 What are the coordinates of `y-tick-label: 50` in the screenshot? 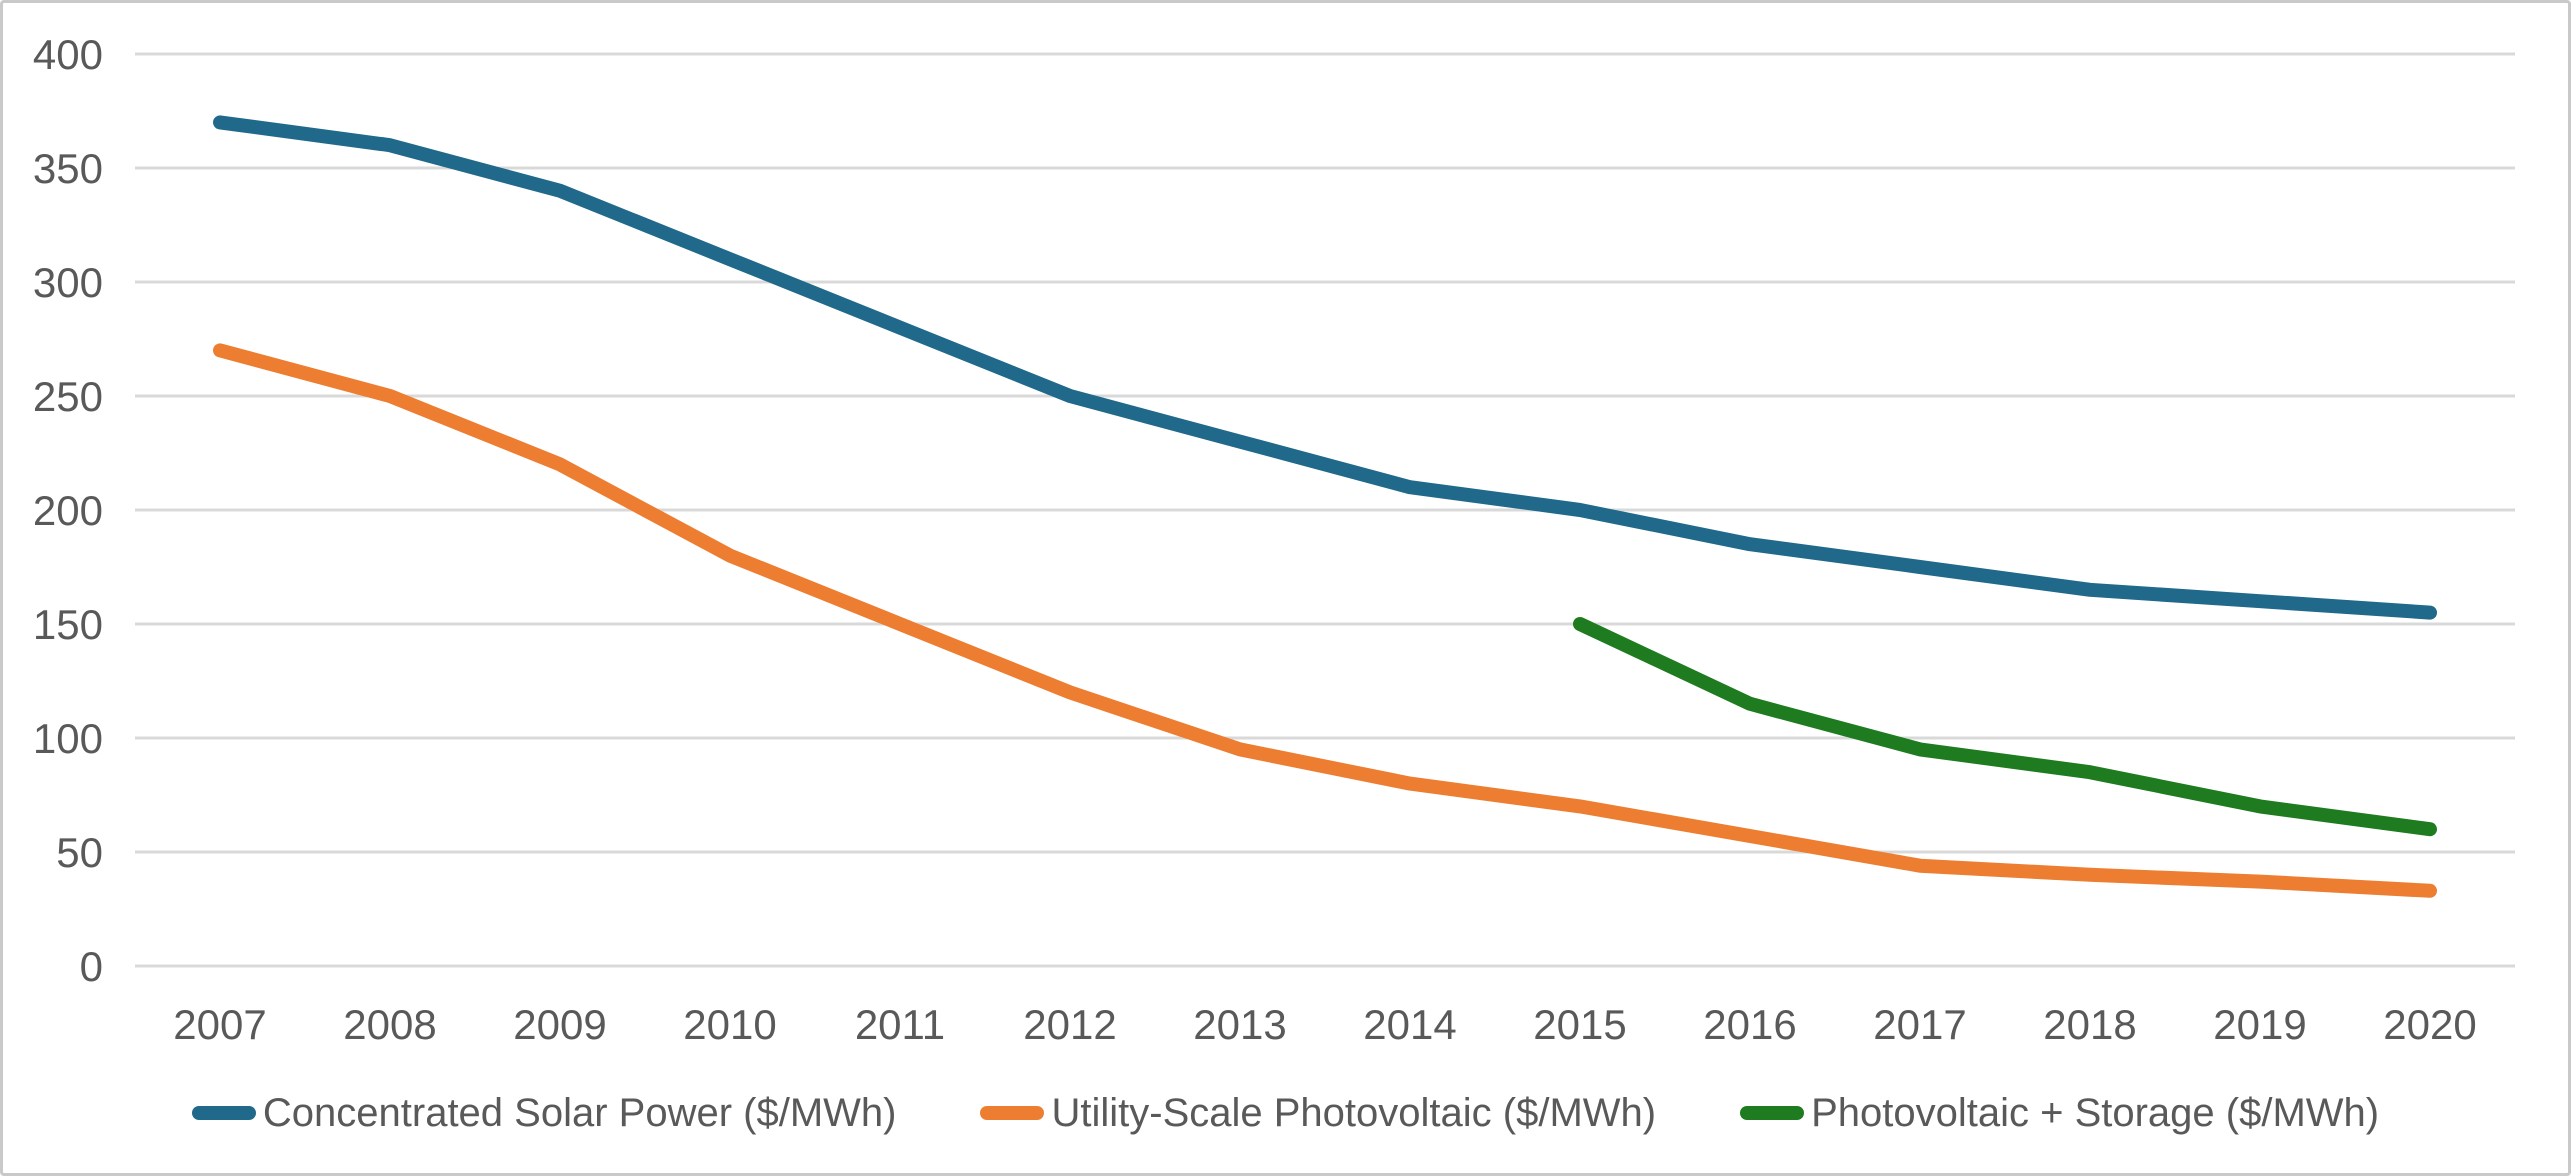 It's located at (79, 852).